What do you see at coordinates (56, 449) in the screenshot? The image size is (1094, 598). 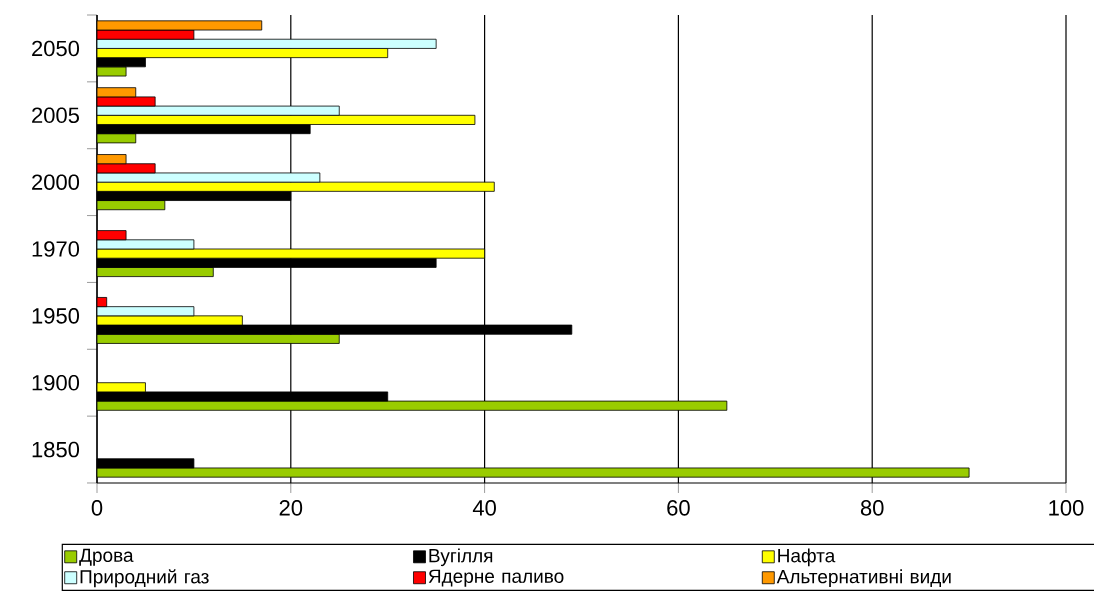 I see `y-tick-label: 1850` at bounding box center [56, 449].